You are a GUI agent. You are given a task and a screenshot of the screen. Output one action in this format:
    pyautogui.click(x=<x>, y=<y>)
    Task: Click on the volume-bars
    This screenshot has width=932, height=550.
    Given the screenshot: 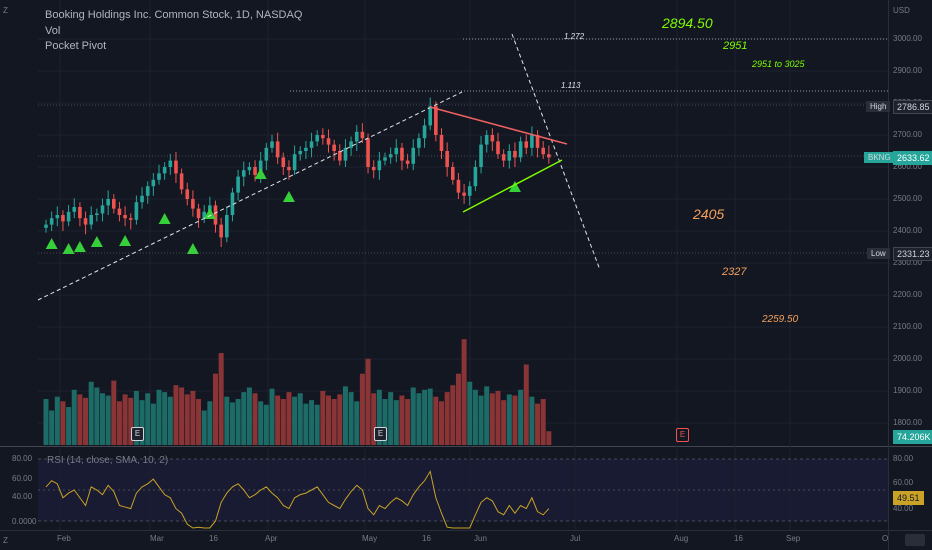 What is the action you would take?
    pyautogui.click(x=297, y=392)
    